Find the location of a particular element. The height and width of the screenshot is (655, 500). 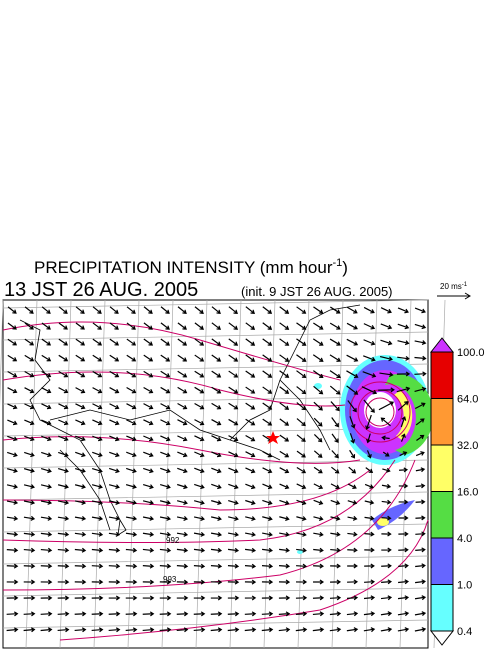

contour-label: 992 is located at coordinates (173, 540).